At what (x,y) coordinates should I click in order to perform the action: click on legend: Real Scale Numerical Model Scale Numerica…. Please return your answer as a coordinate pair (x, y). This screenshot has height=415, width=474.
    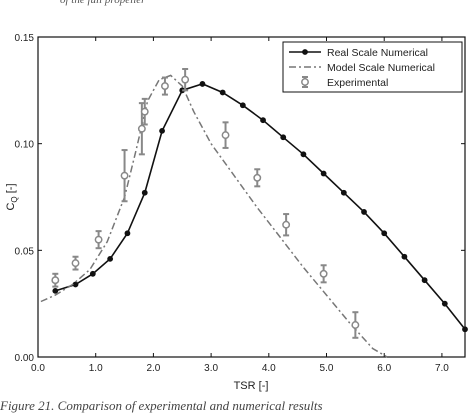
    Looking at the image, I should click on (372, 67).